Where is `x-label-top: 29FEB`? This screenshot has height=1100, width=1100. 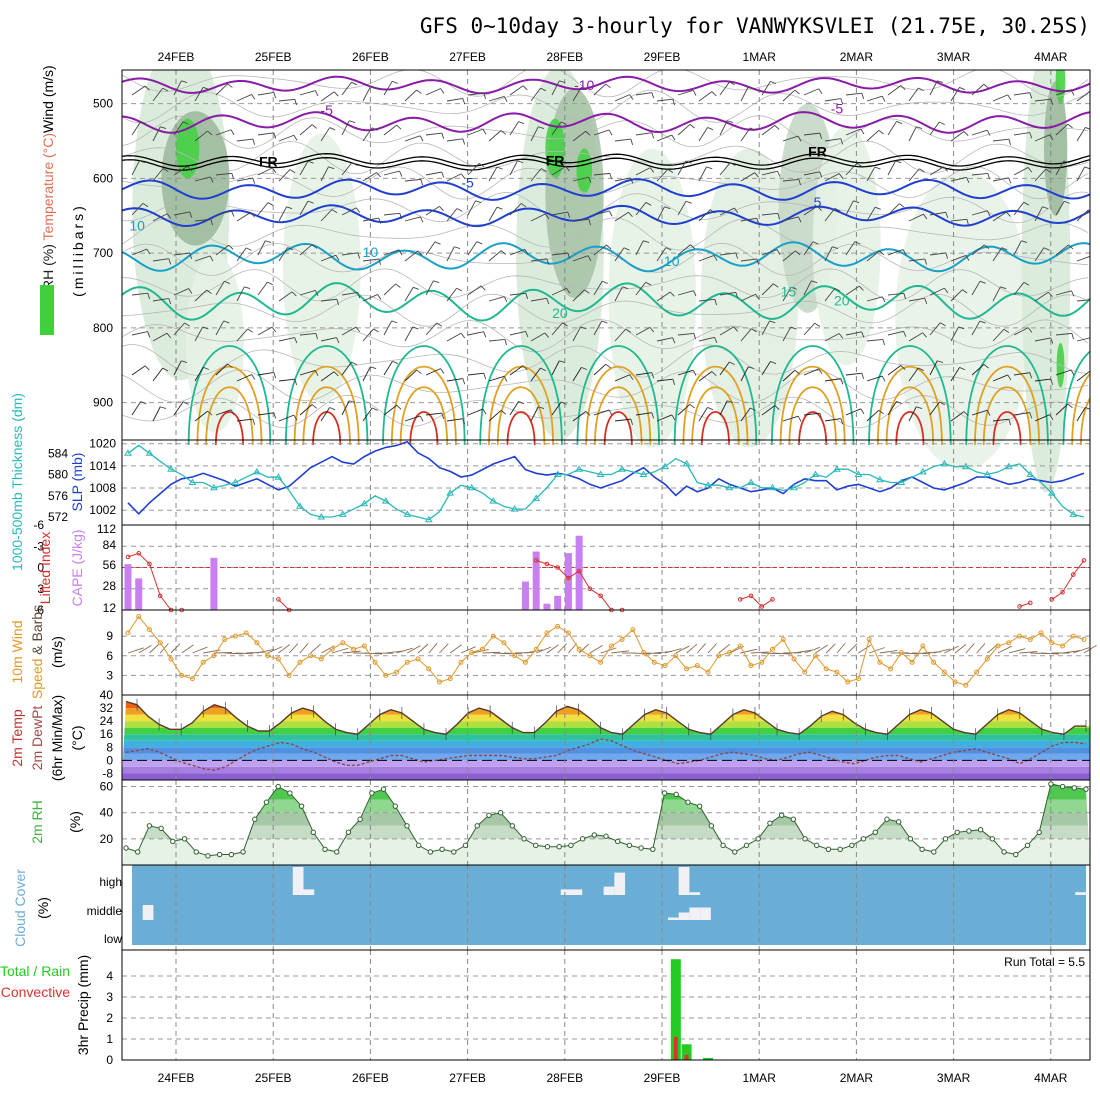
x-label-top: 29FEB is located at coordinates (662, 57).